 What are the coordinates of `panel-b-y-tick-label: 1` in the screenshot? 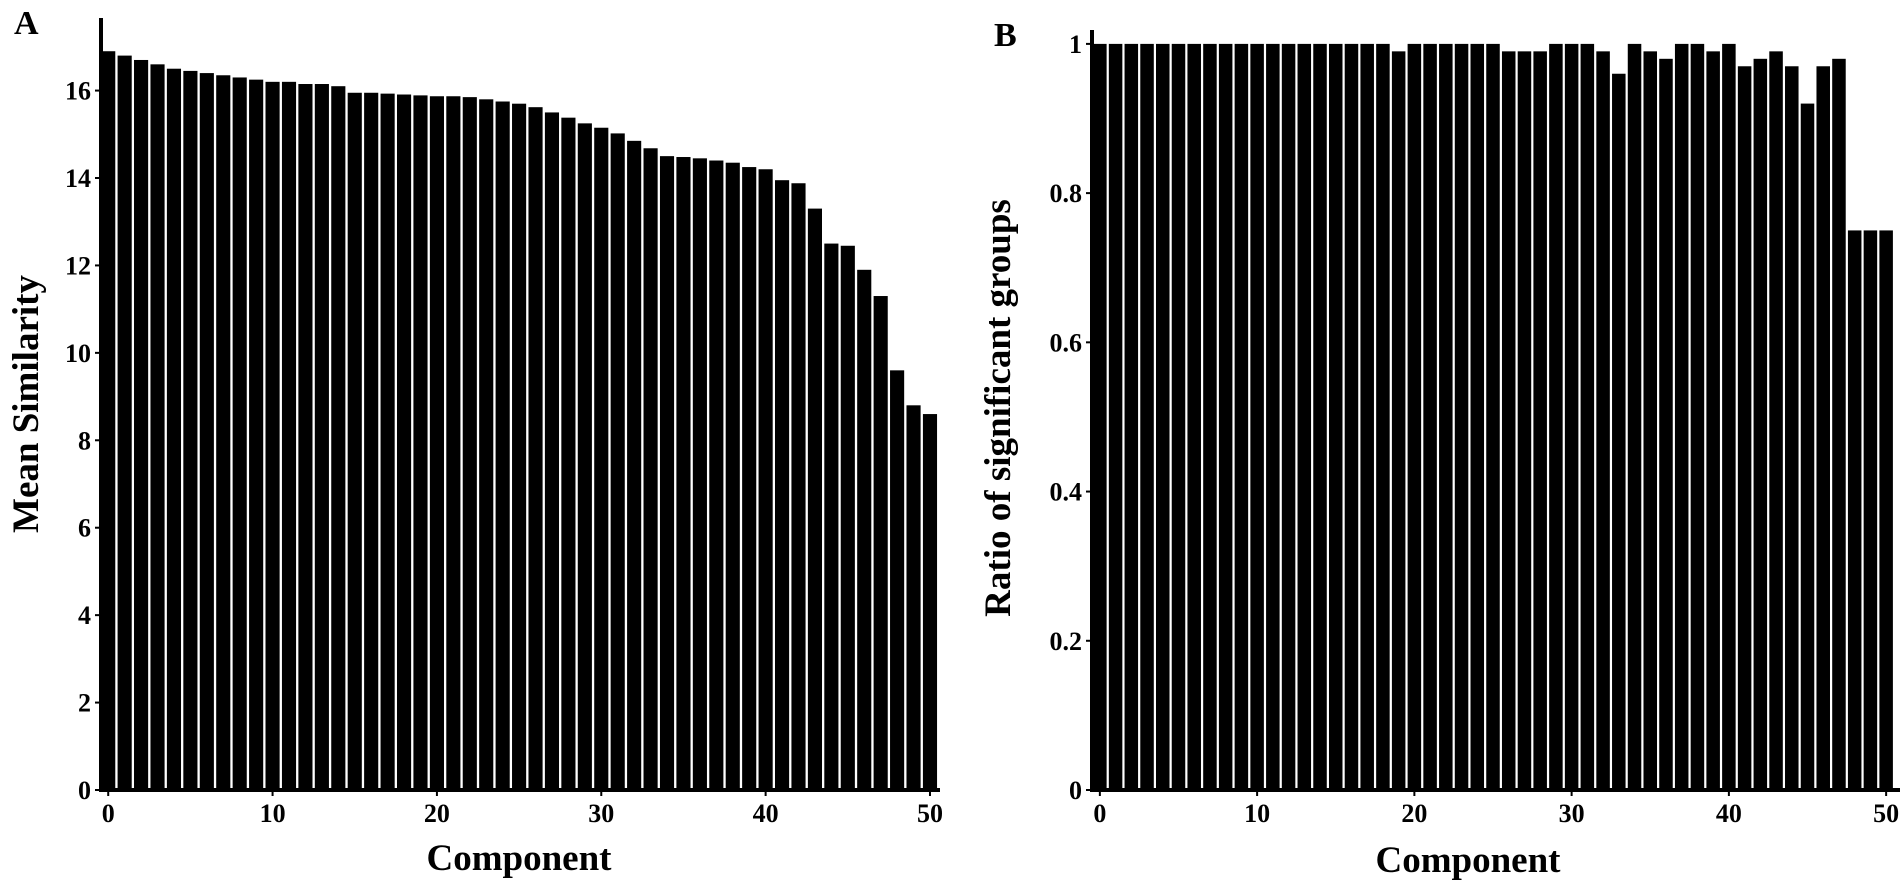 It's located at (1075, 44).